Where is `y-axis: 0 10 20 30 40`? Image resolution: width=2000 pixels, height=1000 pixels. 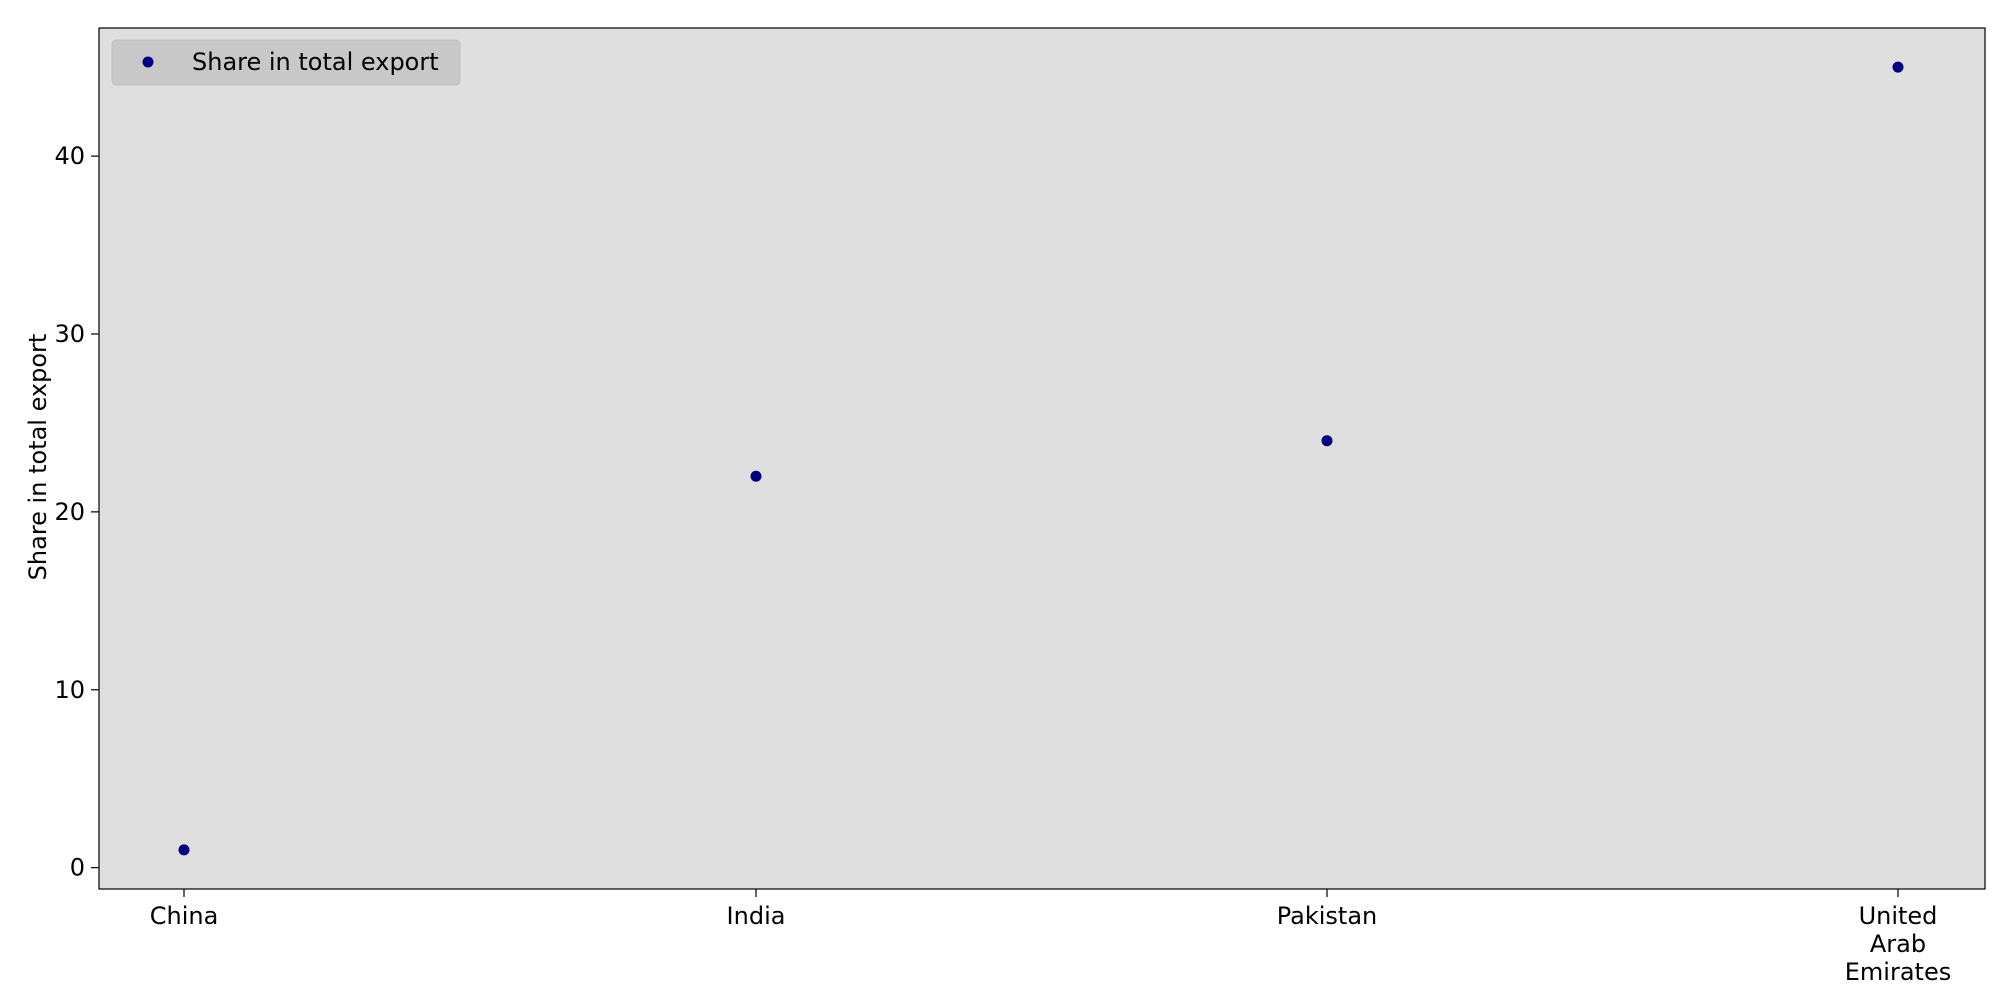 y-axis: 0 10 20 30 40 is located at coordinates (76, 512).